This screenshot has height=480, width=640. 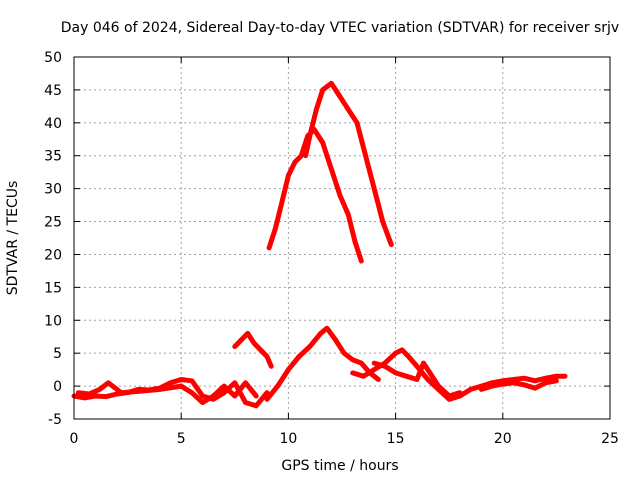 What do you see at coordinates (55, 420) in the screenshot?
I see `y-tick-label: -5` at bounding box center [55, 420].